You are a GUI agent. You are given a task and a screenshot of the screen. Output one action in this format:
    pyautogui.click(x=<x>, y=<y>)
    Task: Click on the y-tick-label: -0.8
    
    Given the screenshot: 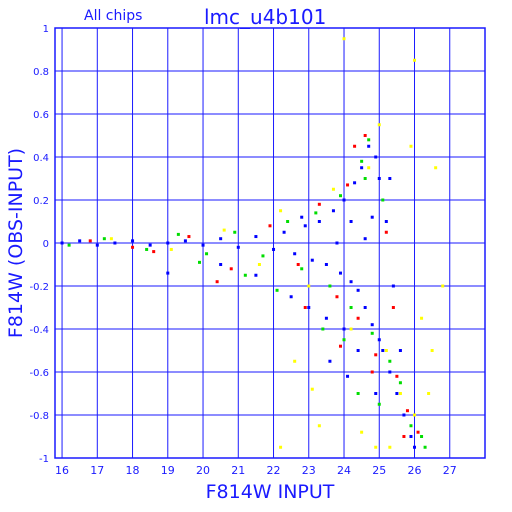 What is the action you would take?
    pyautogui.click(x=39, y=416)
    